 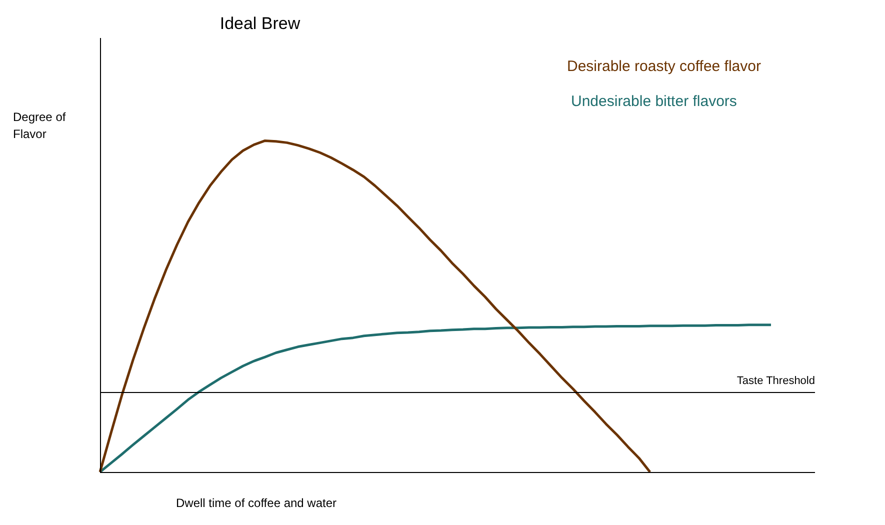 What do you see at coordinates (775, 381) in the screenshot?
I see `ref-line-label: Taste Threshold` at bounding box center [775, 381].